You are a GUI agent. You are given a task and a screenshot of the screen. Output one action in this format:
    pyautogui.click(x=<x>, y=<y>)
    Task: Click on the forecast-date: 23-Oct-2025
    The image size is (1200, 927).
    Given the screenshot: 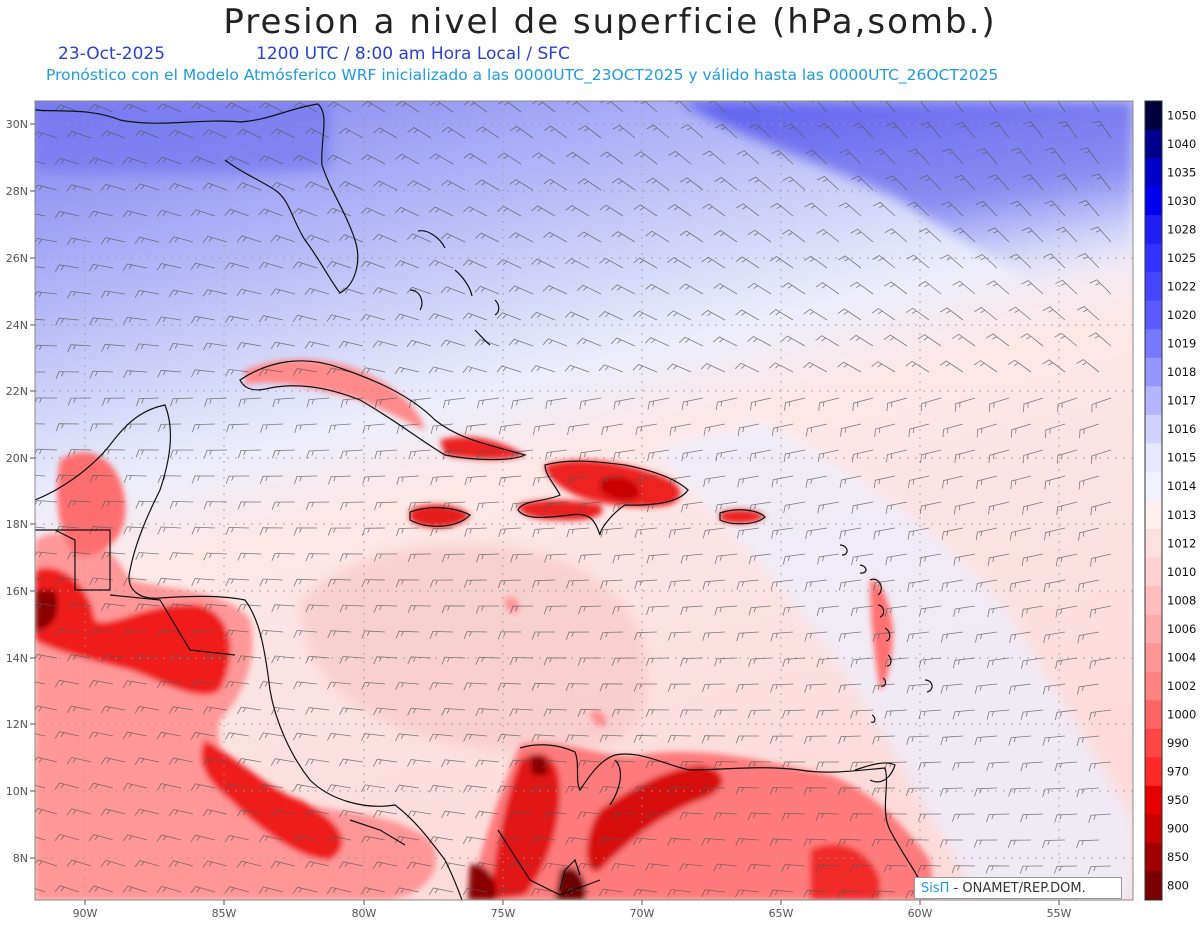 What is the action you would take?
    pyautogui.click(x=112, y=54)
    